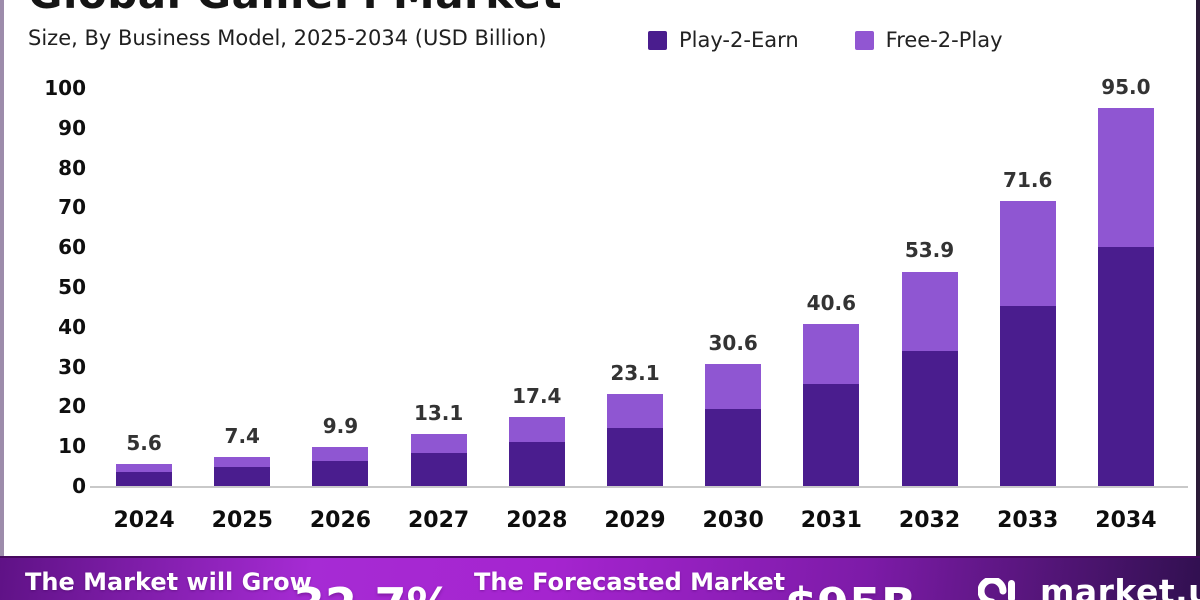  What do you see at coordinates (831, 520) in the screenshot?
I see `x-tick-label: 2031` at bounding box center [831, 520].